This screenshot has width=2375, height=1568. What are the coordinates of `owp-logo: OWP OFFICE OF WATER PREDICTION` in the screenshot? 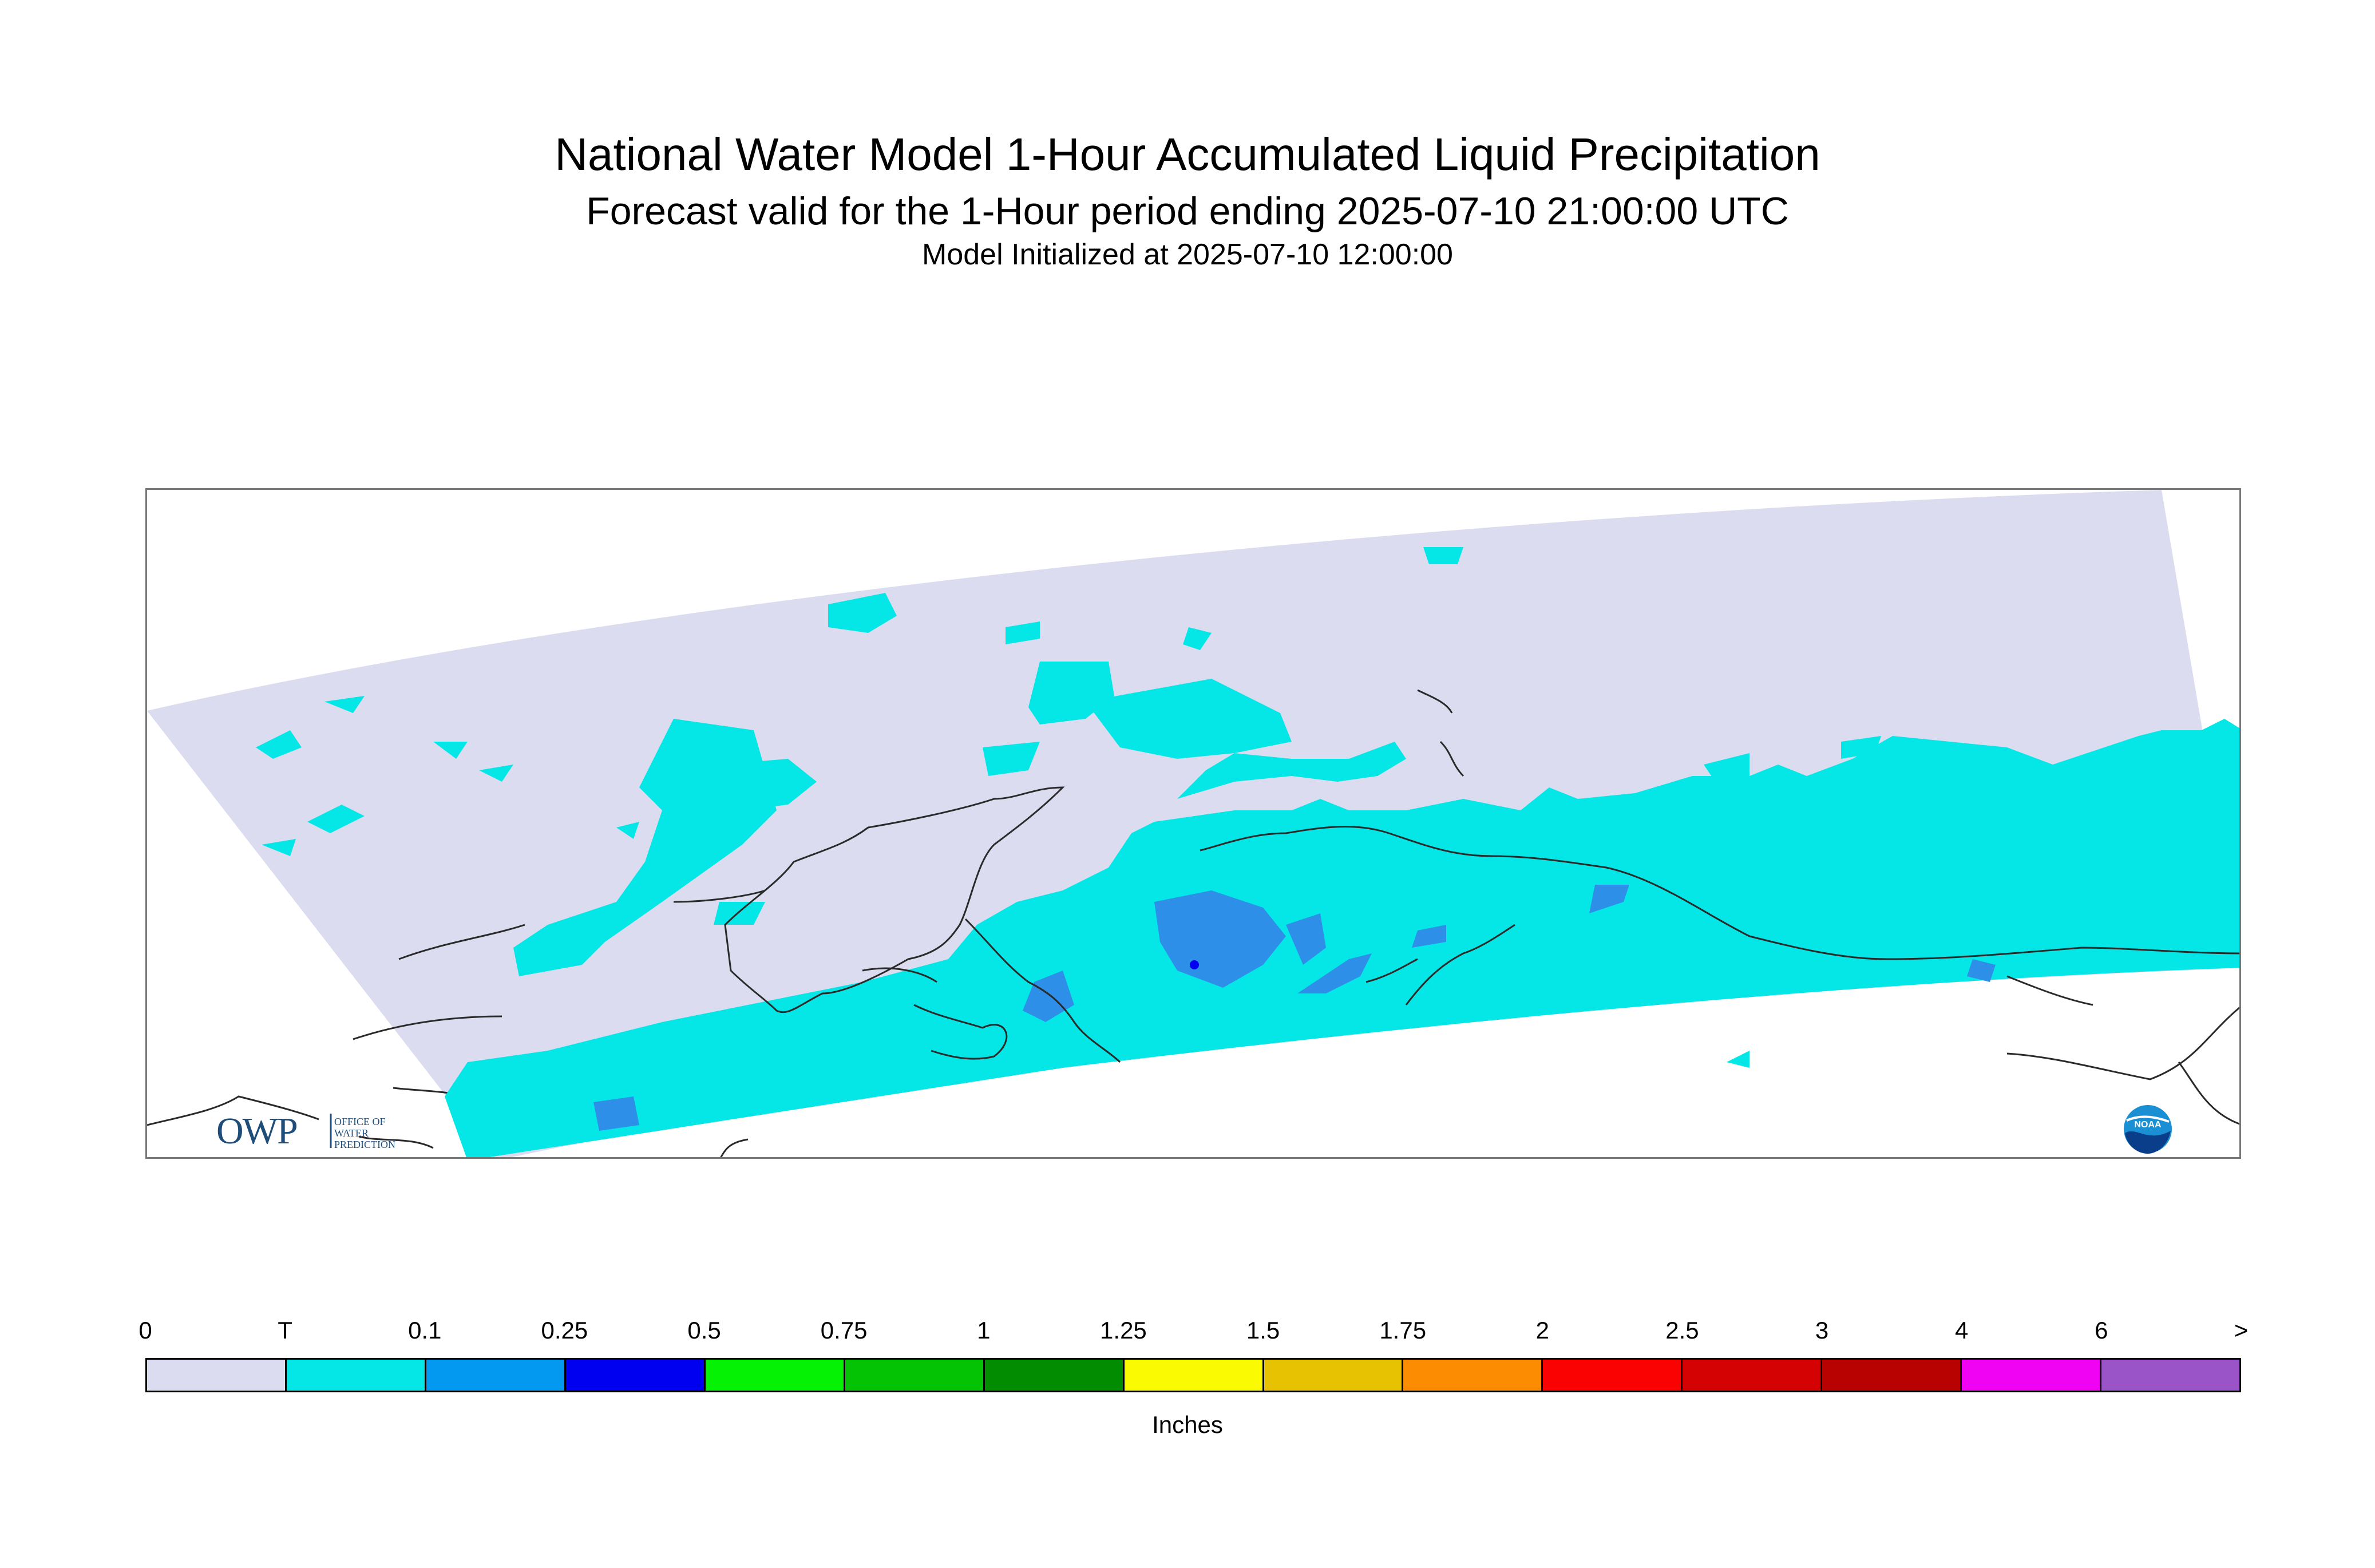 It's located at (325, 1131).